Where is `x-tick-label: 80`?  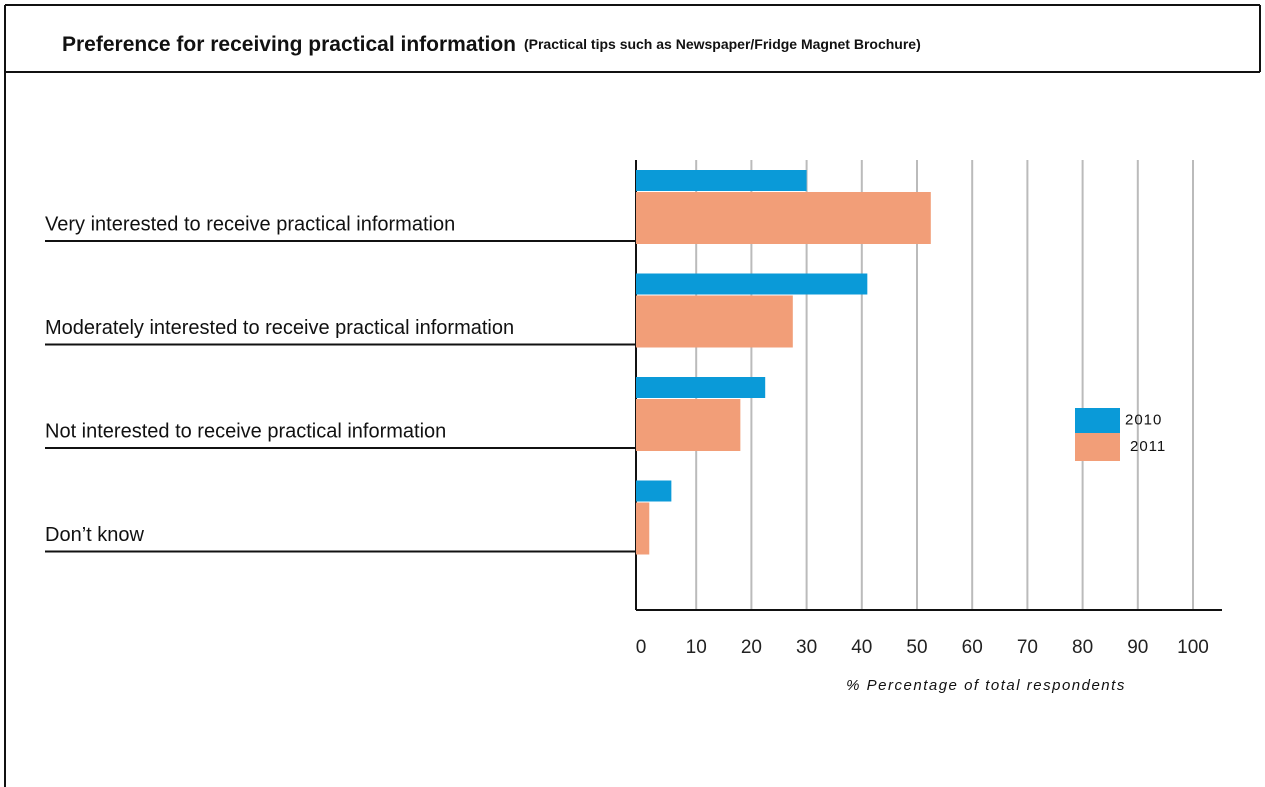
x-tick-label: 80 is located at coordinates (1082, 647).